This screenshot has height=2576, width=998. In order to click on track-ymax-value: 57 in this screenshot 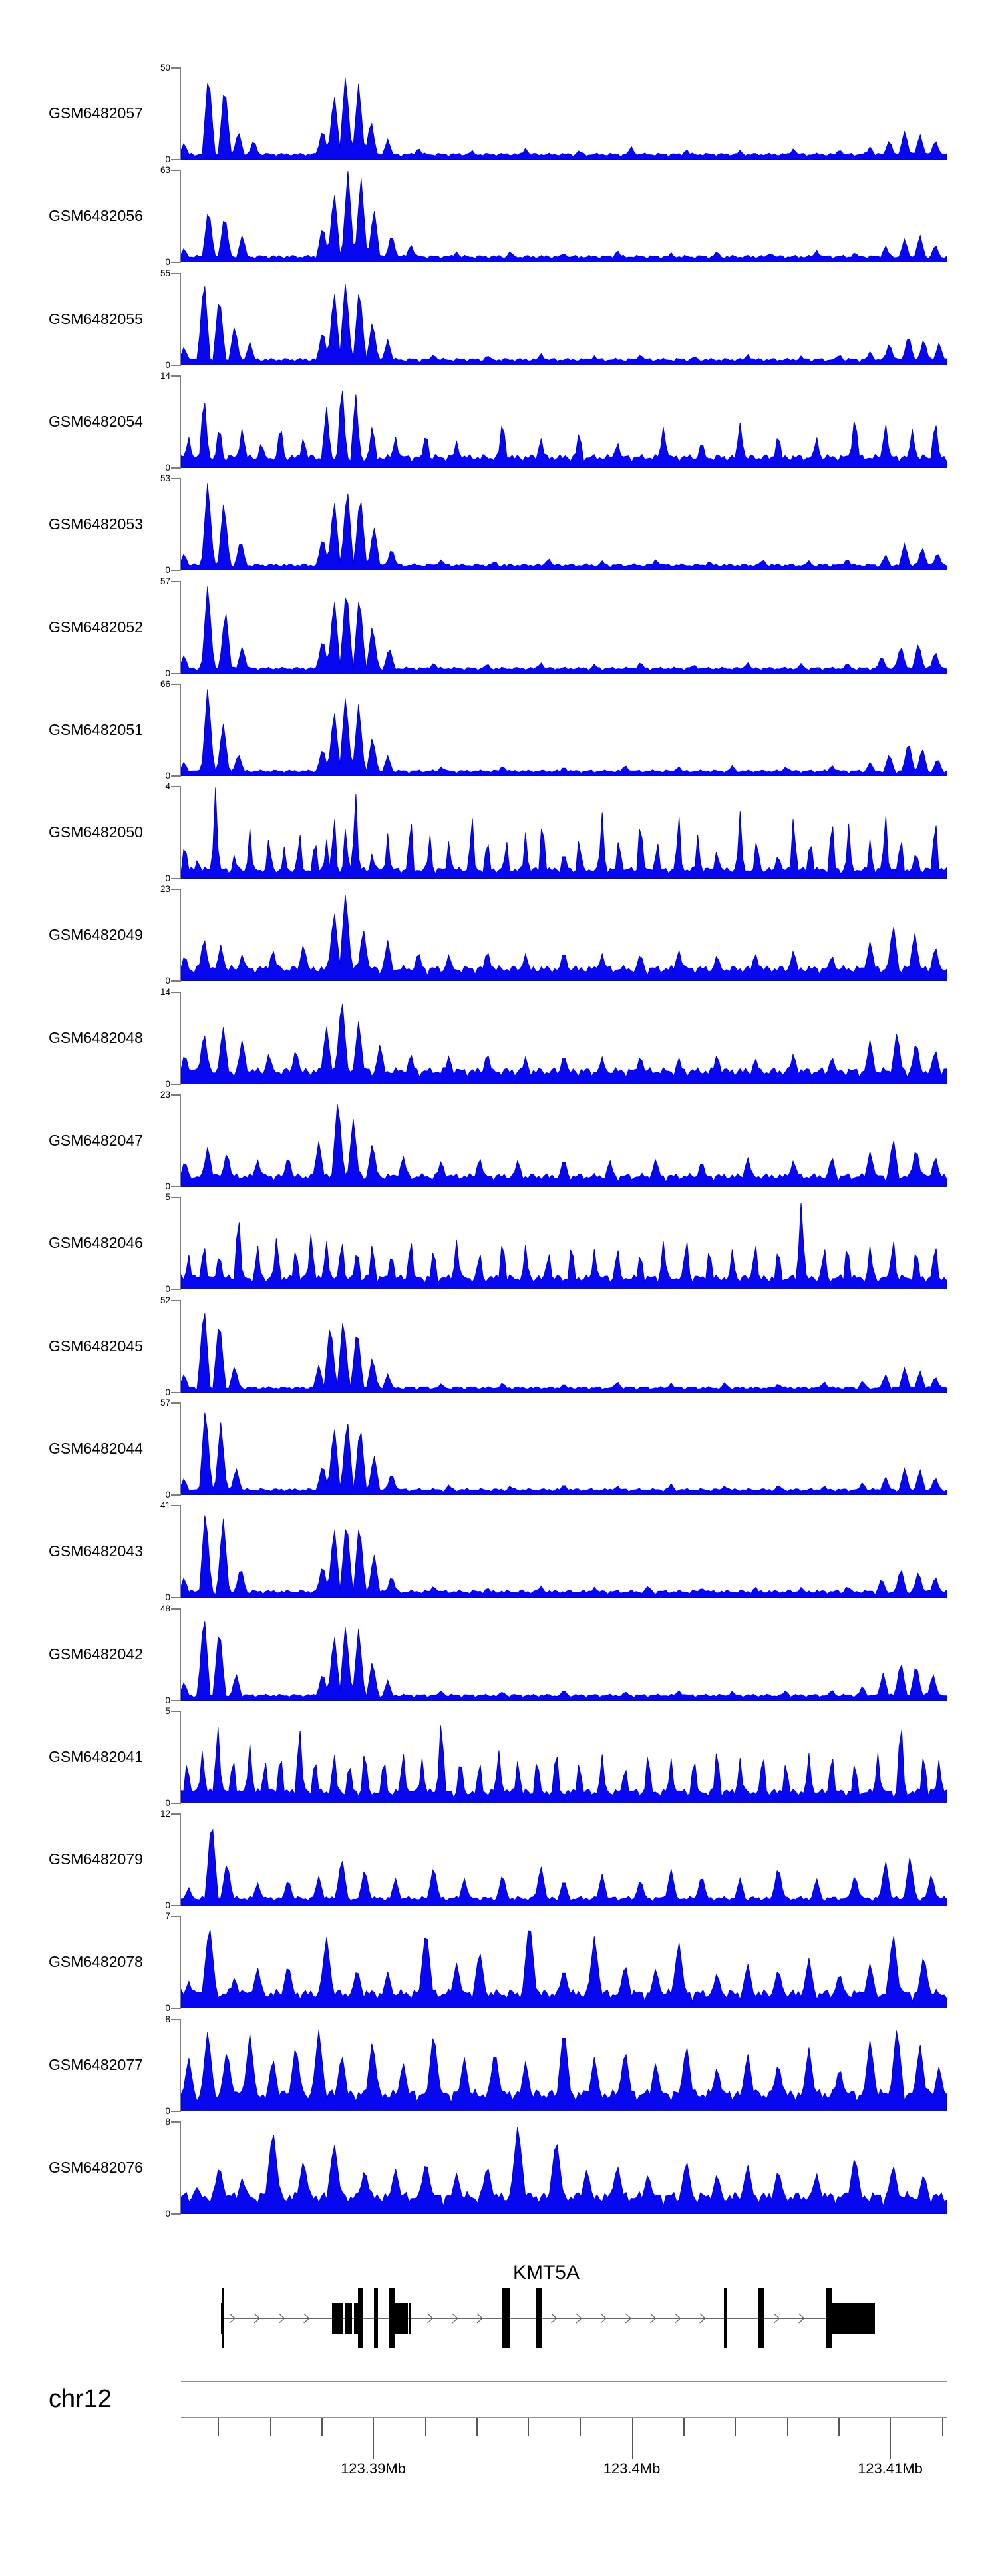, I will do `click(165, 581)`.